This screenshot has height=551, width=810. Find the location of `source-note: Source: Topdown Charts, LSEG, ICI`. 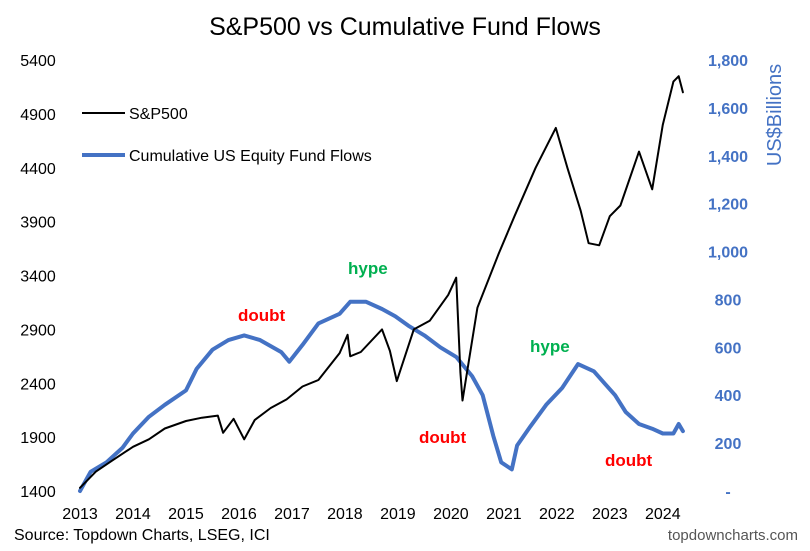

source-note: Source: Topdown Charts, LSEG, ICI is located at coordinates (142, 535).